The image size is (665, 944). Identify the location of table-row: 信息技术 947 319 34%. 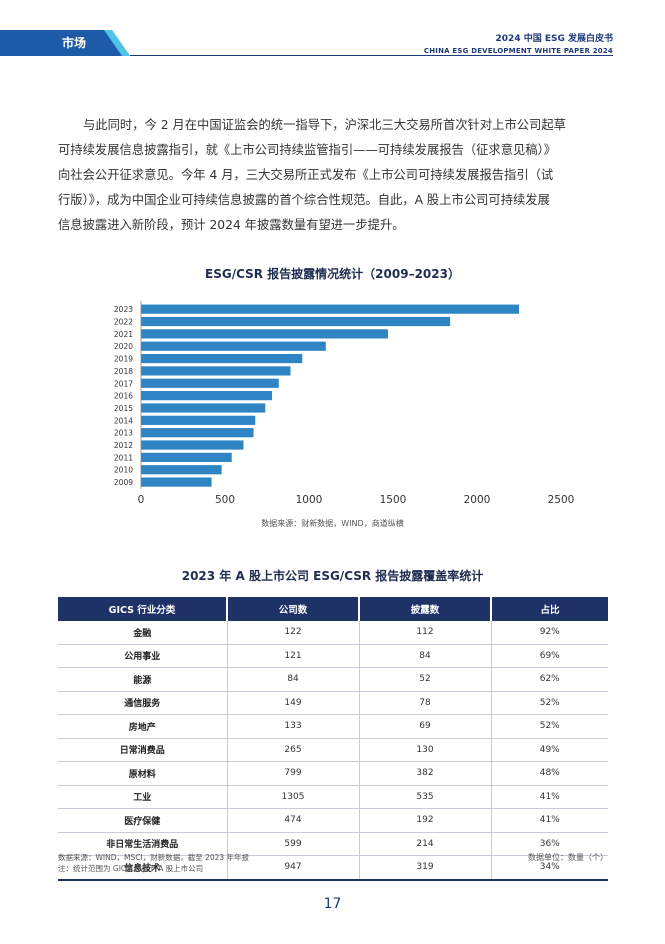
(333, 868).